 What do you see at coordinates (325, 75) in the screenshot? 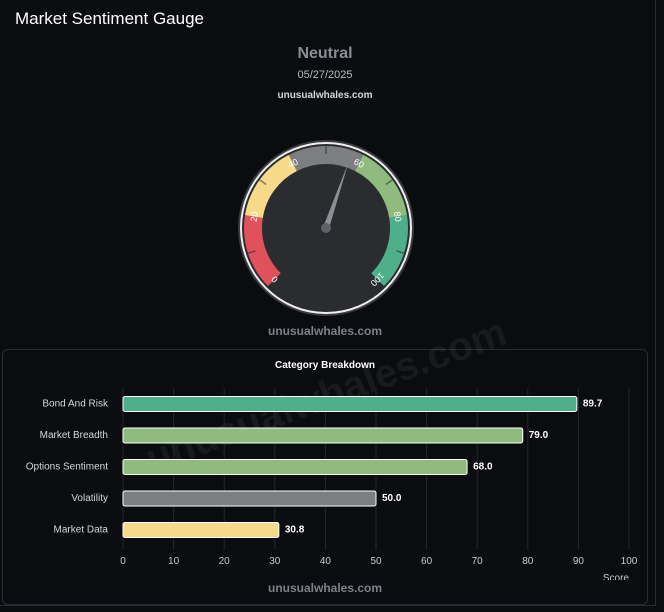
I see `date-label: 05/27/2025` at bounding box center [325, 75].